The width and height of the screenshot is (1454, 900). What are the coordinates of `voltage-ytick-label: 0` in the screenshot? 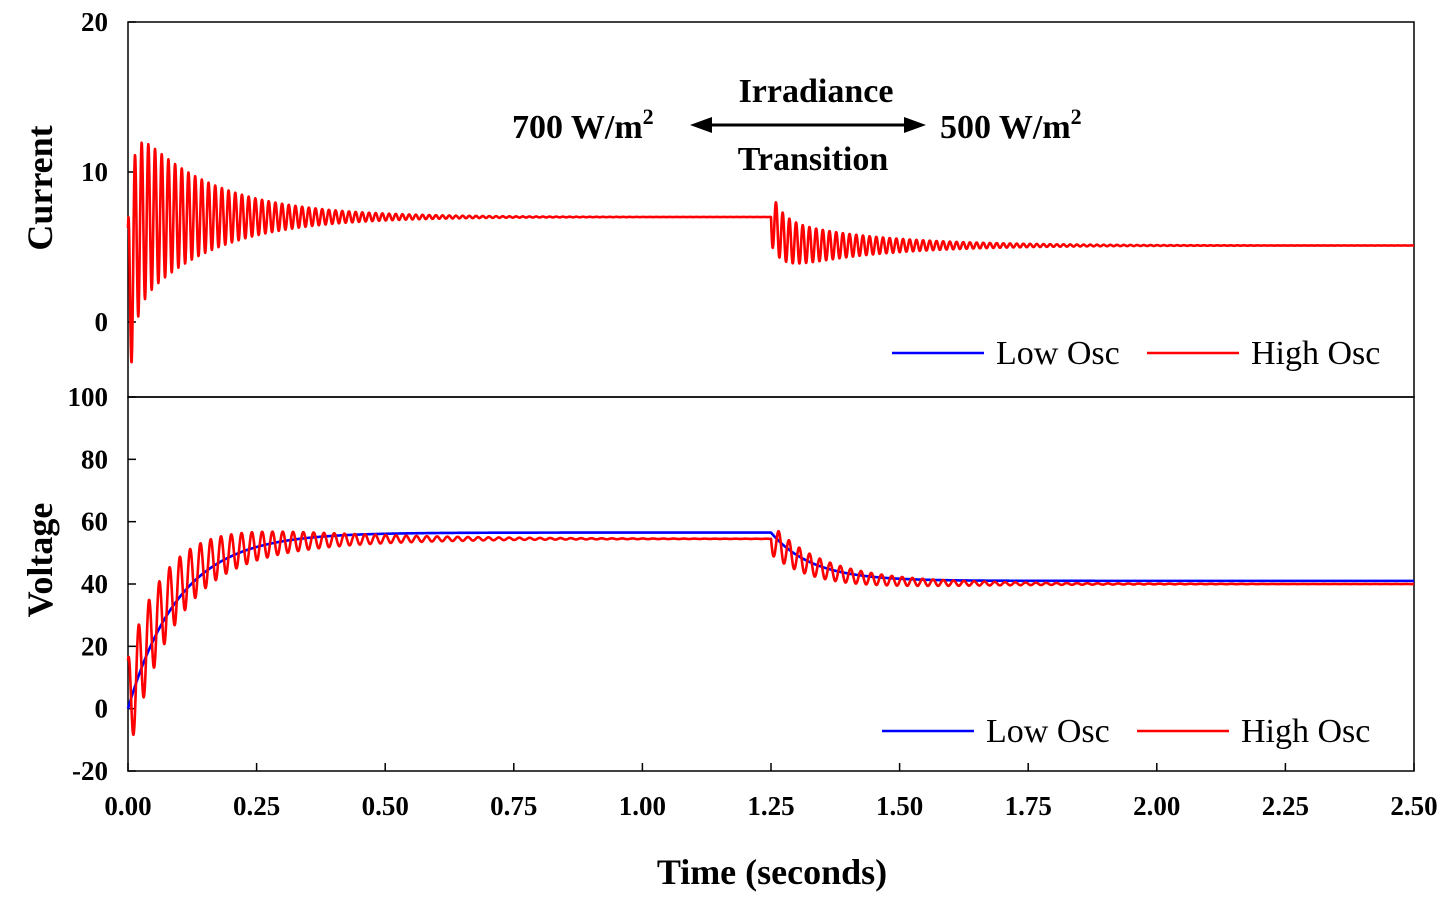 It's located at (102, 709).